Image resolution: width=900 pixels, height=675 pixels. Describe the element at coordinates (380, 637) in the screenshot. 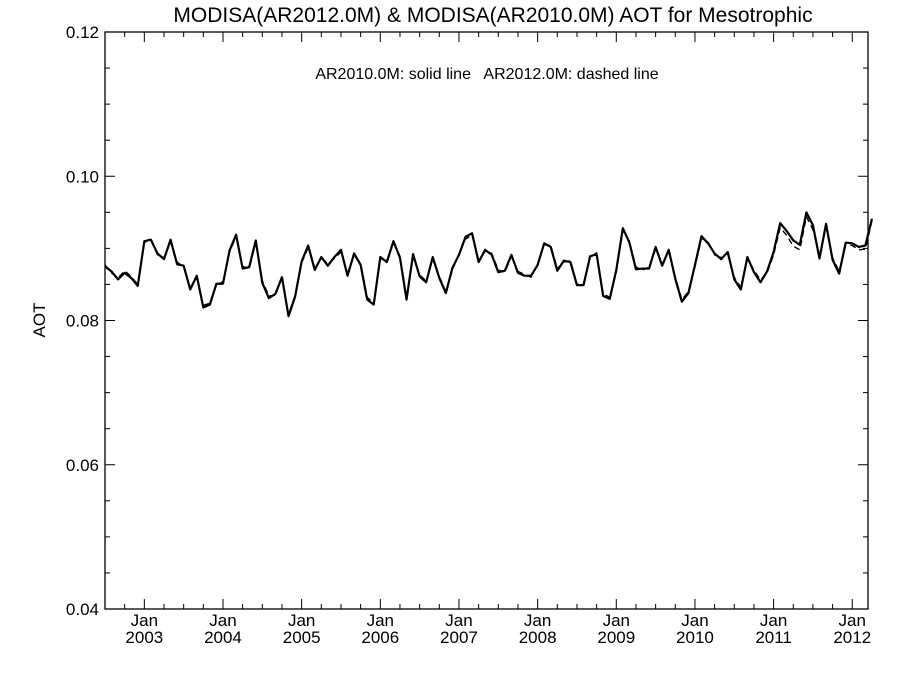

I see `x-tick-label-year: 2006` at that location.